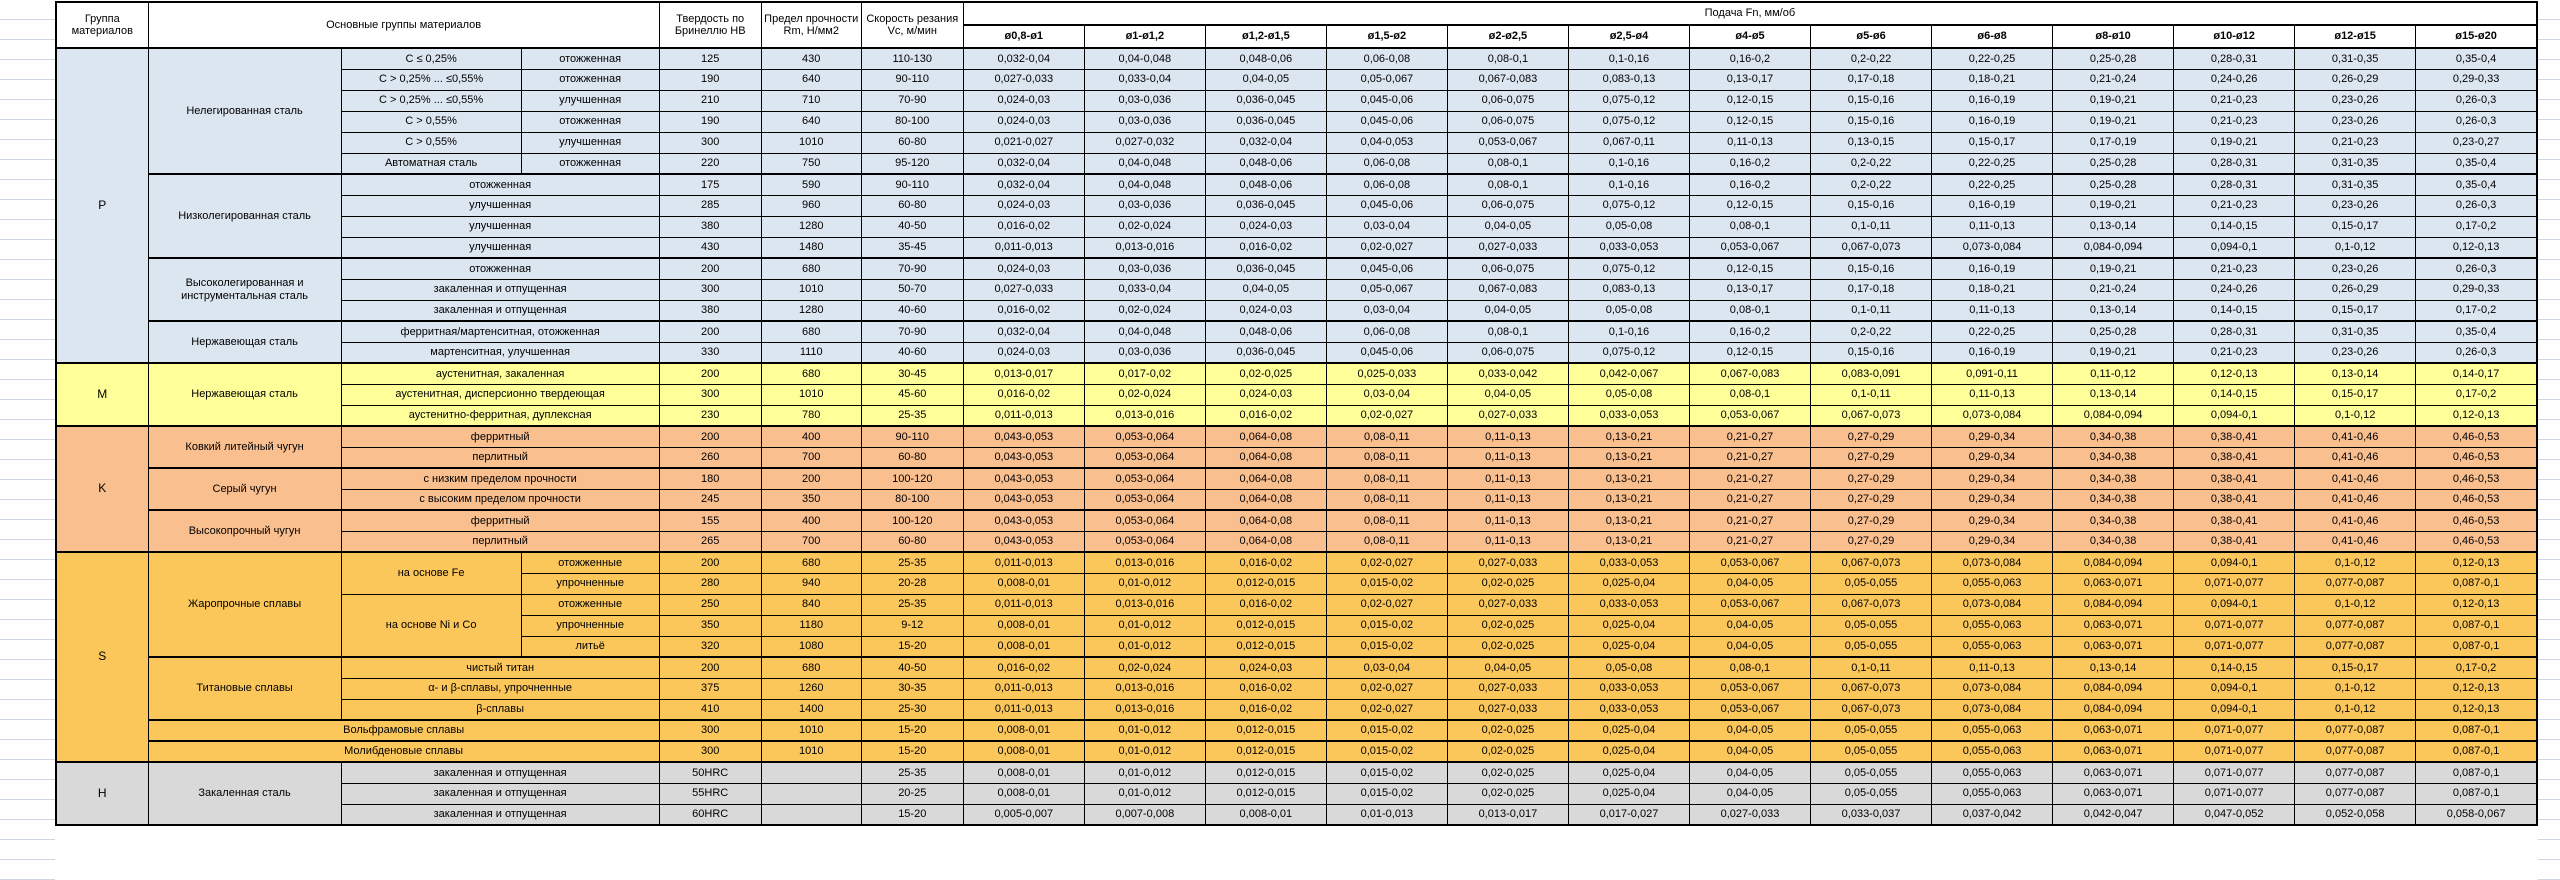  What do you see at coordinates (1386, 310) in the screenshot?
I see `feed-cell: 0,03-0,04` at bounding box center [1386, 310].